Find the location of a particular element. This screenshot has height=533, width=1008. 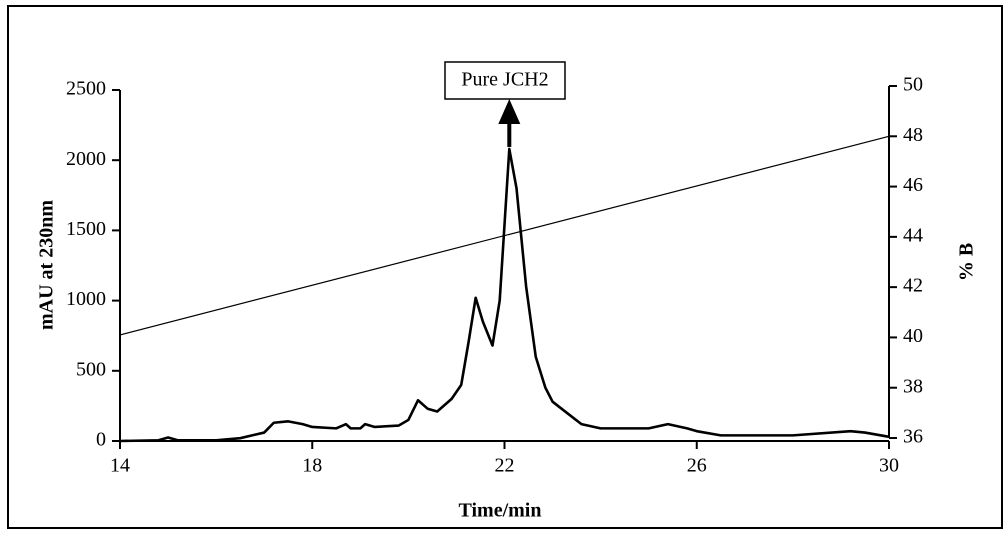

y-axis-label: mAU at 230nm is located at coordinates (47, 265).